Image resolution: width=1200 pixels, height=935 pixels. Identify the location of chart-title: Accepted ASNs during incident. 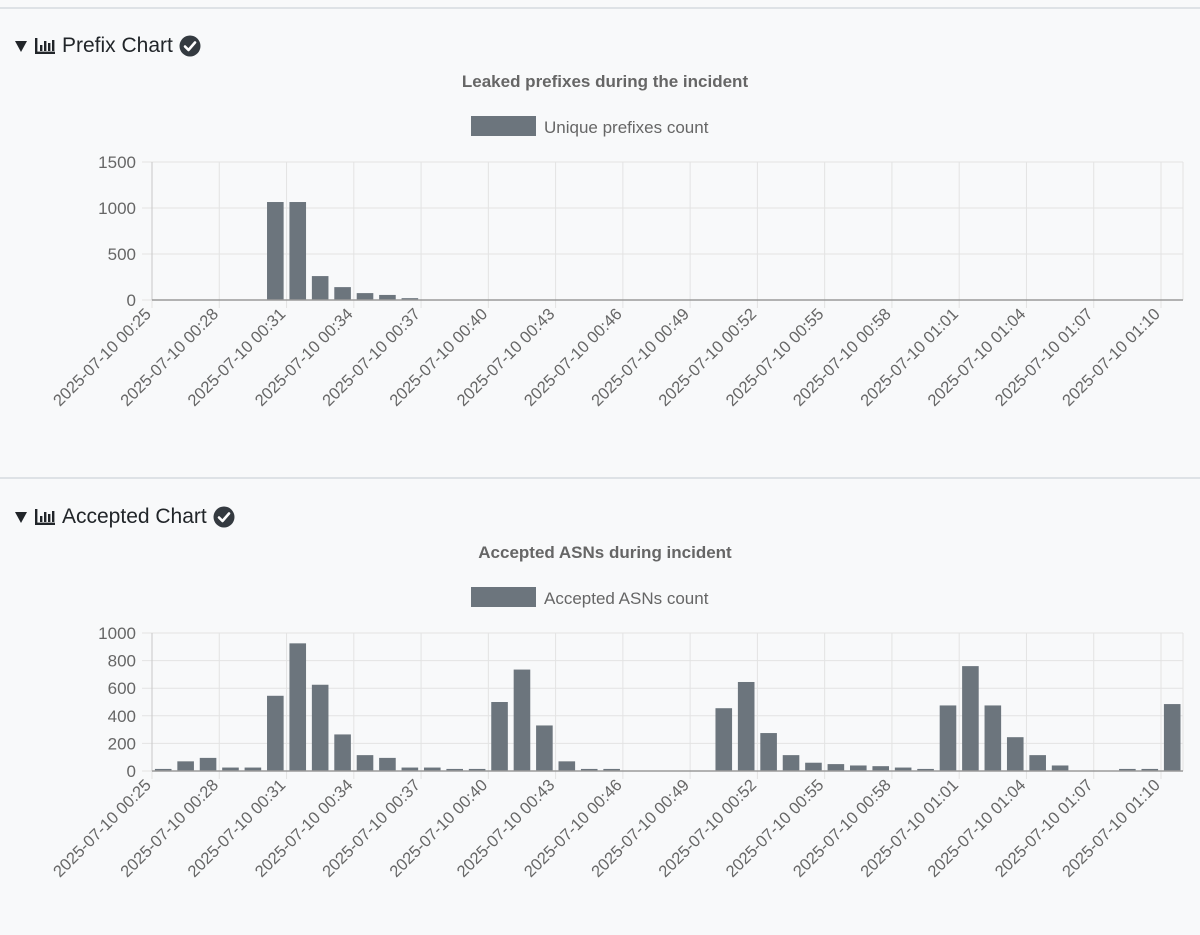
(605, 552).